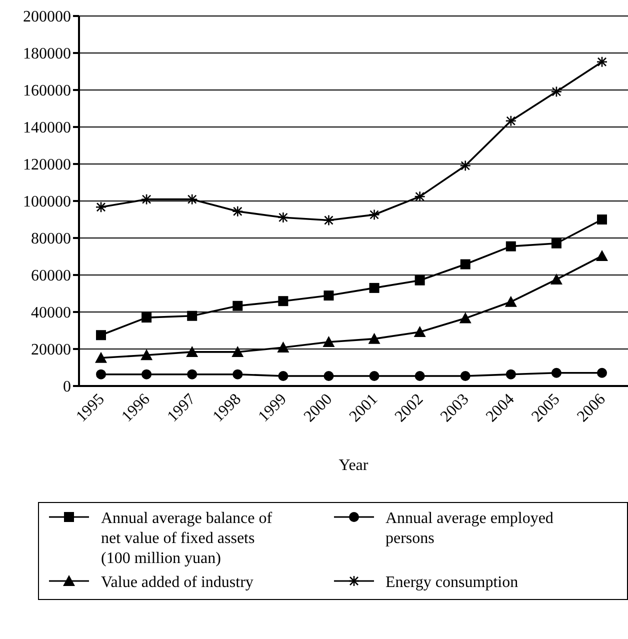  I want to click on y-tick-label: 160000, so click(47, 91).